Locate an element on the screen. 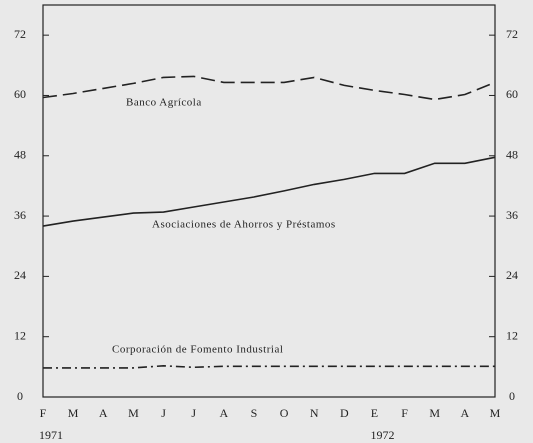  x-group-label: 1972 is located at coordinates (382, 435).